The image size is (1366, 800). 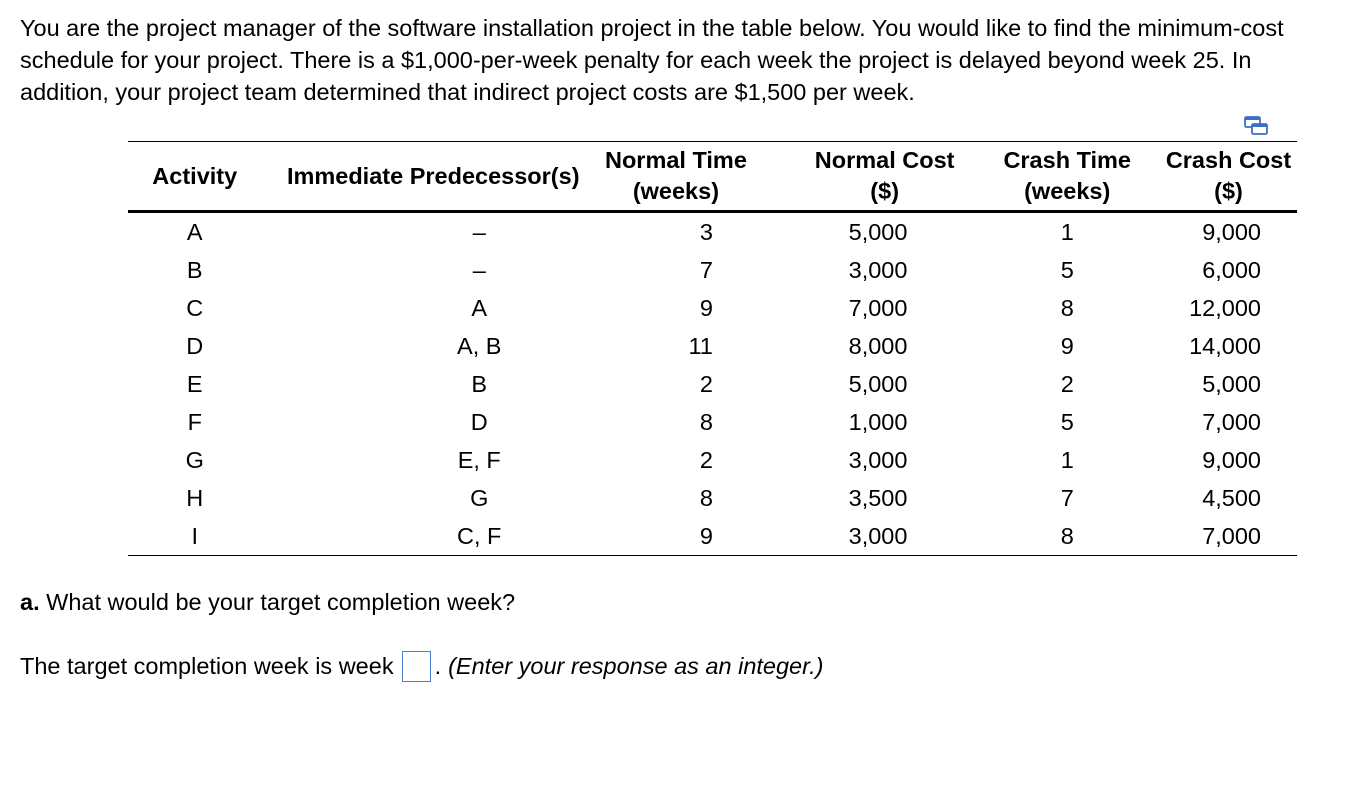 I want to click on header-crash-time: Crash Time (weeks), so click(x=1064, y=177).